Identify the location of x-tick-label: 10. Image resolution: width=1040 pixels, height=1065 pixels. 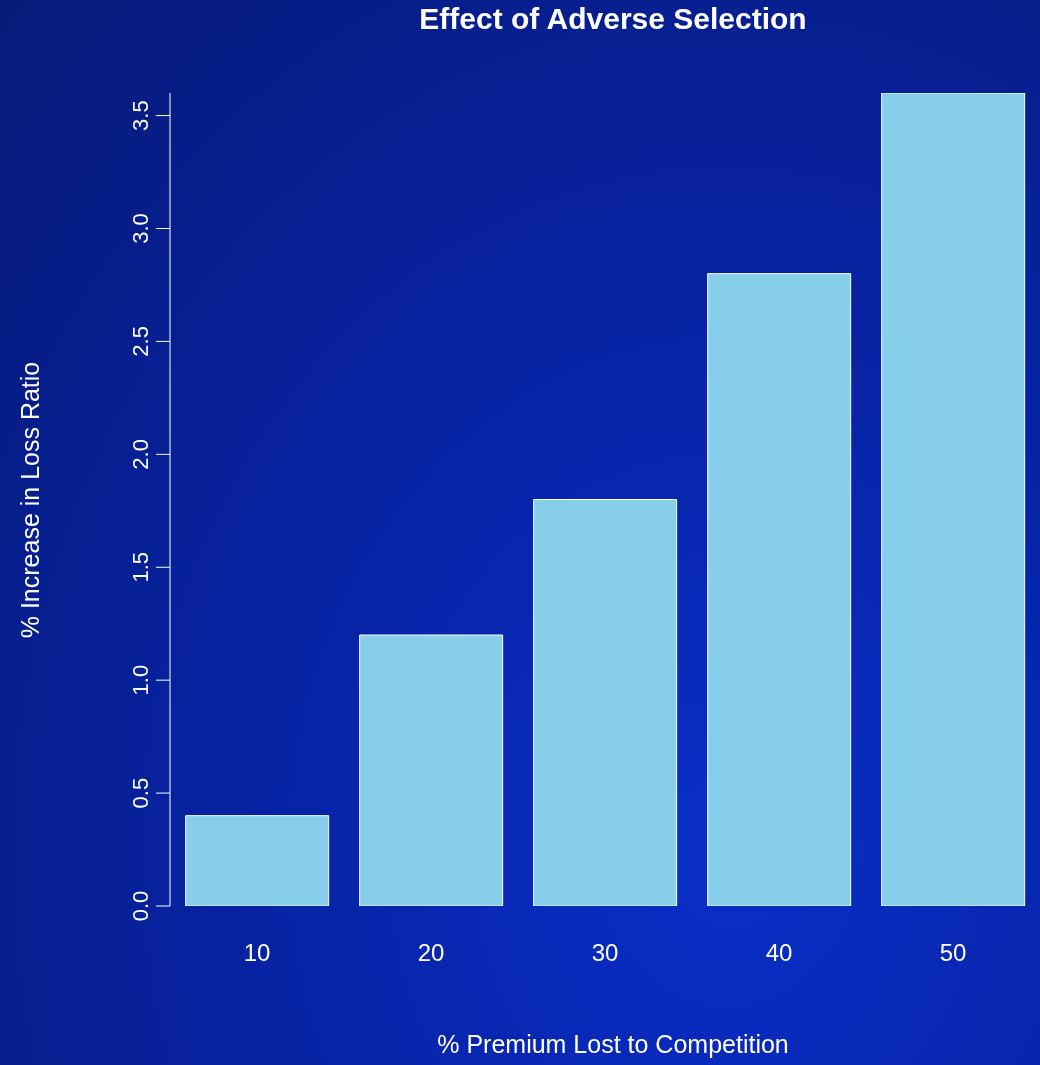
(257, 953).